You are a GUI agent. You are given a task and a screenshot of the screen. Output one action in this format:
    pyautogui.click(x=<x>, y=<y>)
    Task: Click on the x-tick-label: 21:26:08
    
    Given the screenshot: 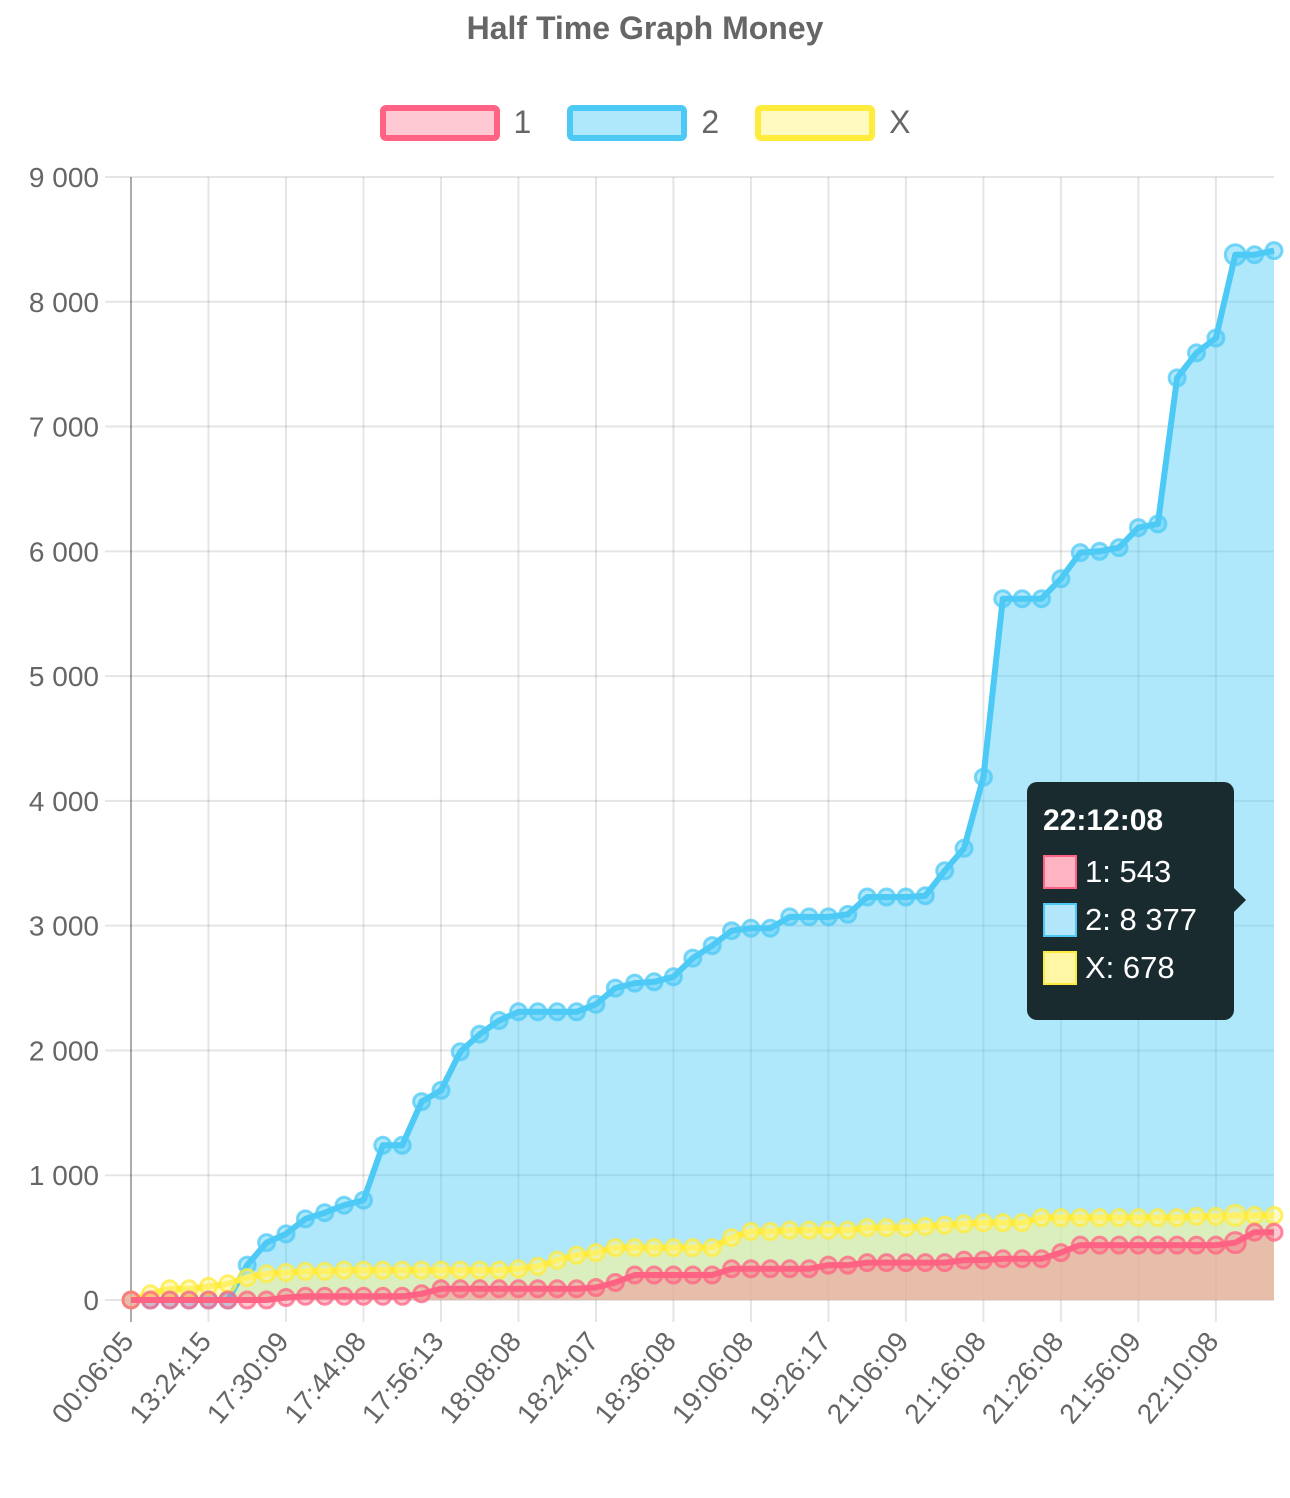 What is the action you would take?
    pyautogui.click(x=1023, y=1377)
    